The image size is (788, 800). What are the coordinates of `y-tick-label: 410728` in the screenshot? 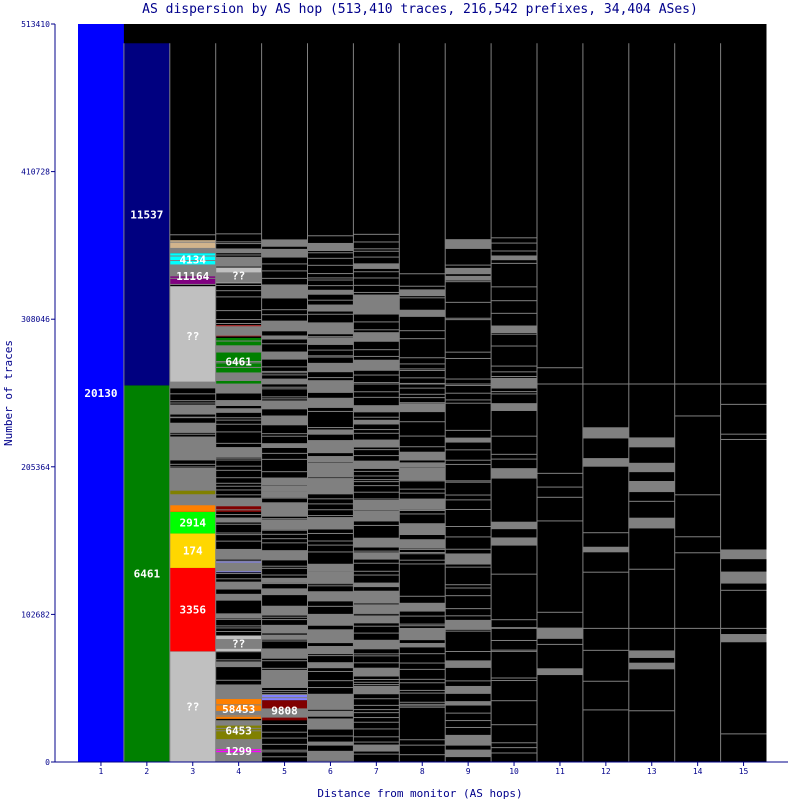 It's located at (35, 172).